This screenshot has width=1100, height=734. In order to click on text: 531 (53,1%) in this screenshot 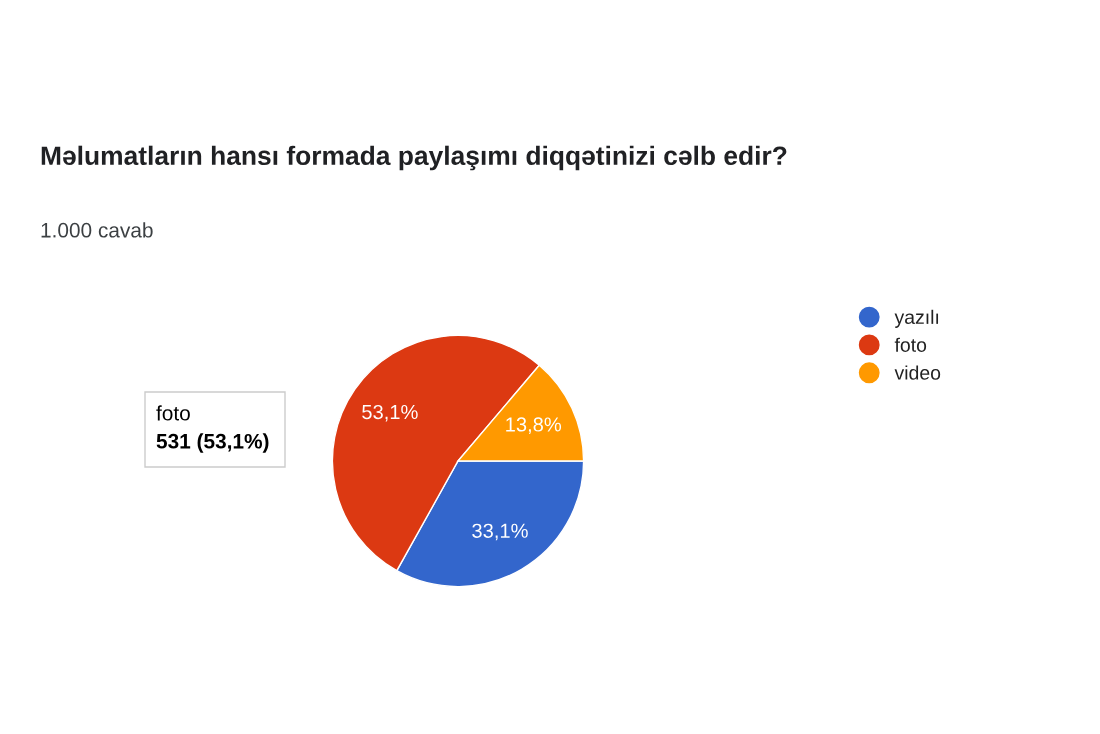, I will do `click(212, 443)`.